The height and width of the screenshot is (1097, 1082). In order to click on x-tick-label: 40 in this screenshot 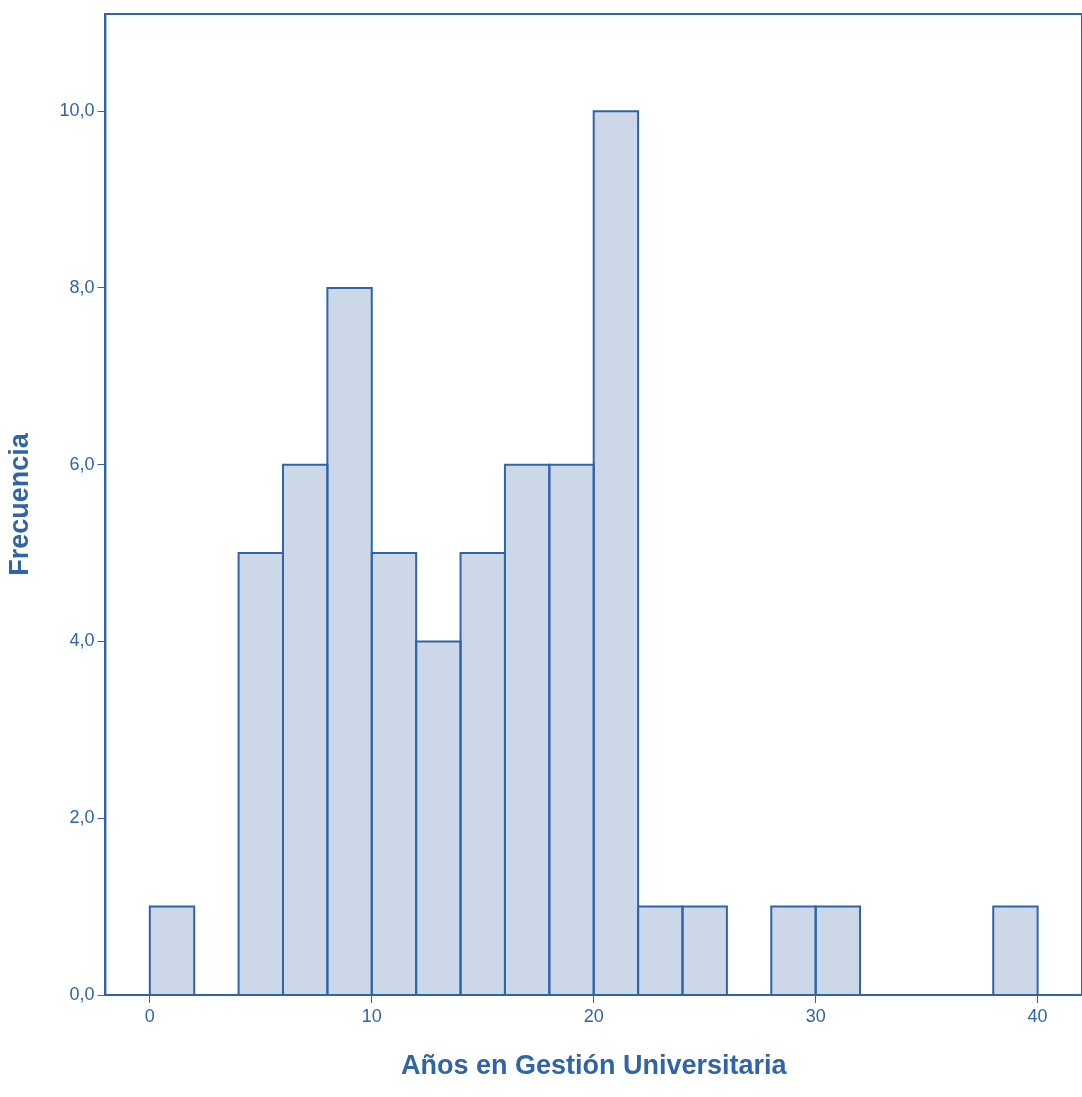, I will do `click(1037, 1015)`.